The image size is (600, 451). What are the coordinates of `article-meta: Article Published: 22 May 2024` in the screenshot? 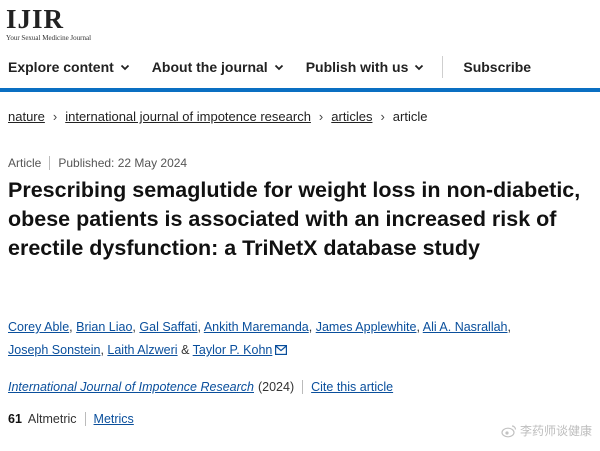 It's located at (97, 163).